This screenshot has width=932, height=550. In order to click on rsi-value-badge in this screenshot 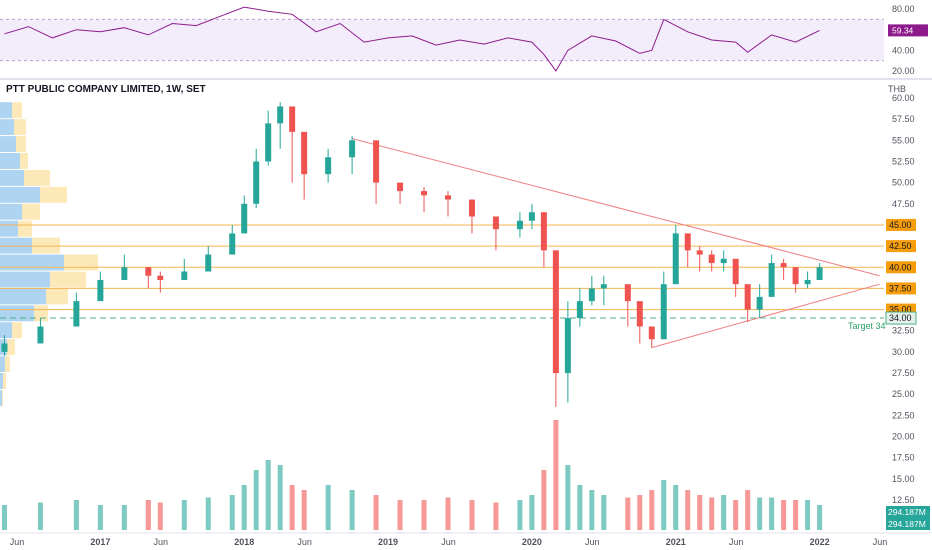, I will do `click(908, 30)`.